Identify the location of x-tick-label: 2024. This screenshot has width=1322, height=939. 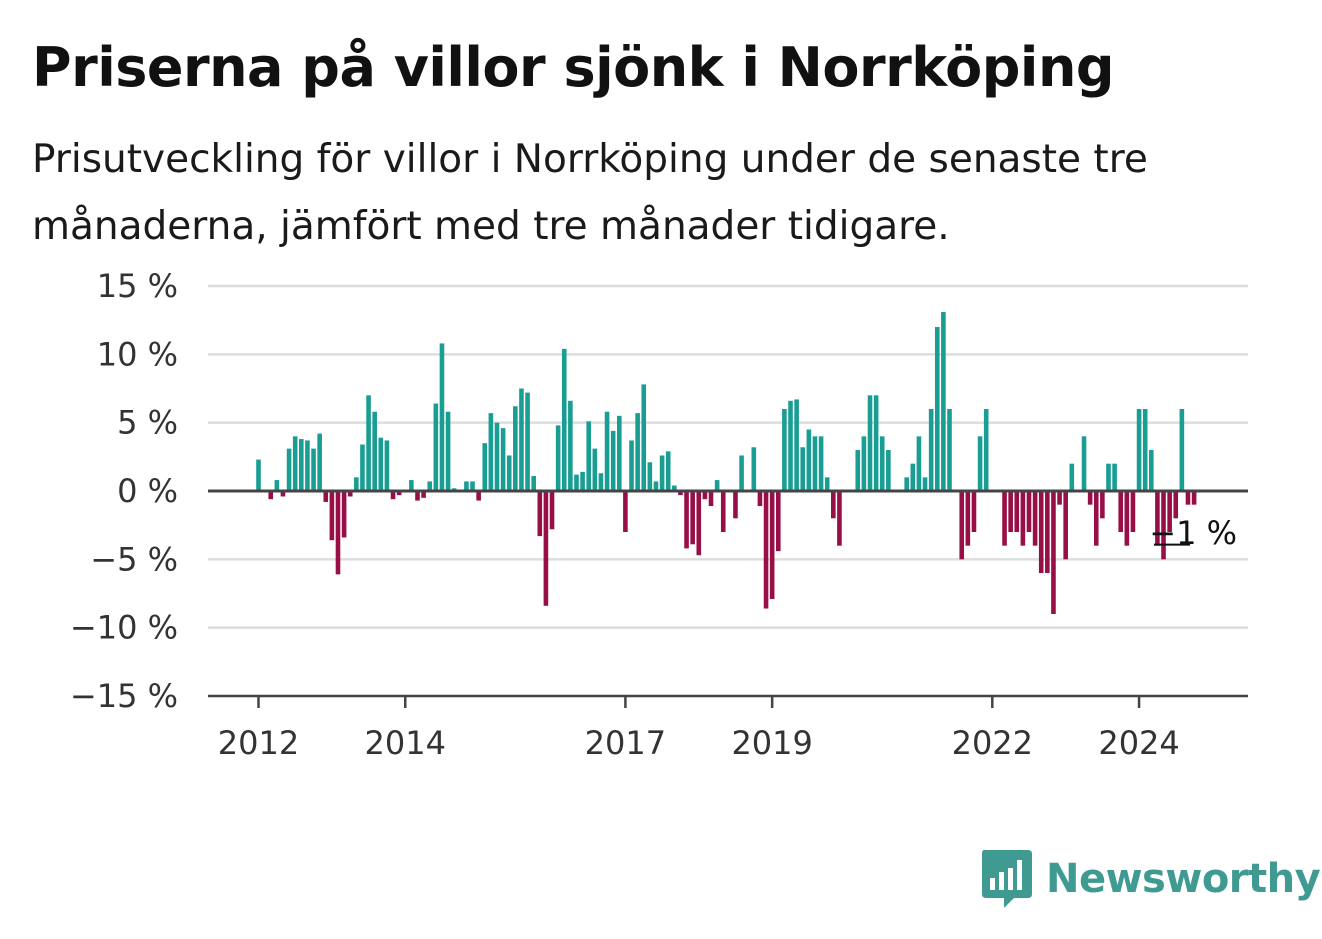
(1138, 743).